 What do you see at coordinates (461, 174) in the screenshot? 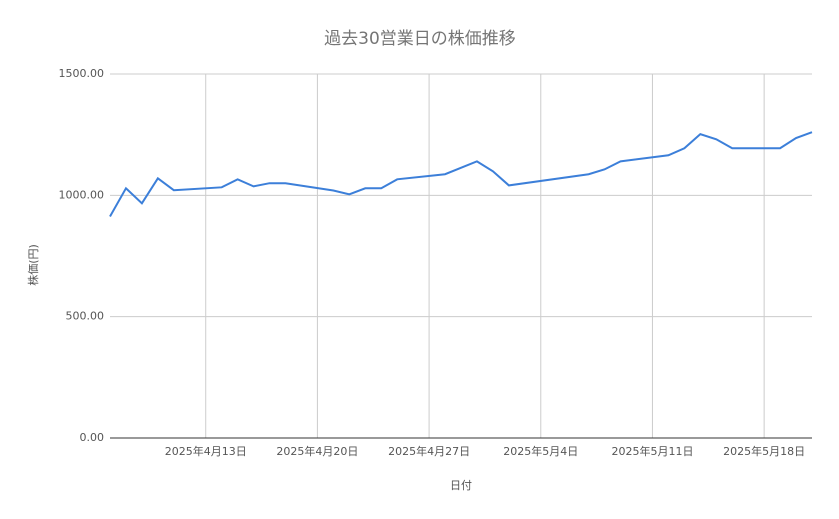
I see `line-series` at bounding box center [461, 174].